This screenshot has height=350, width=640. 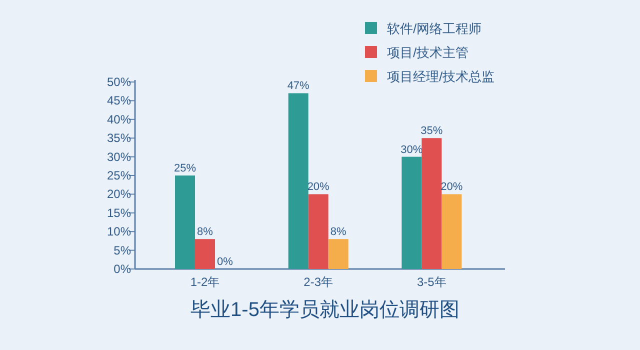 I want to click on legend-label: 项目/技术主管, so click(x=428, y=52).